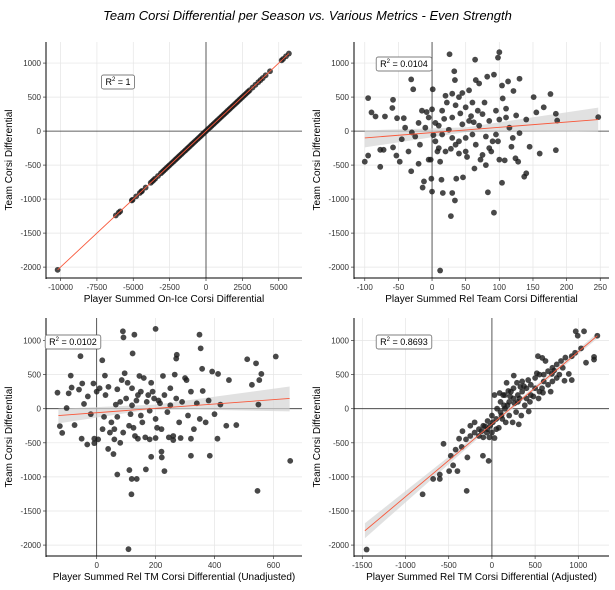  Describe the element at coordinates (60, 287) in the screenshot. I see `x-tick-label: -10000` at that location.